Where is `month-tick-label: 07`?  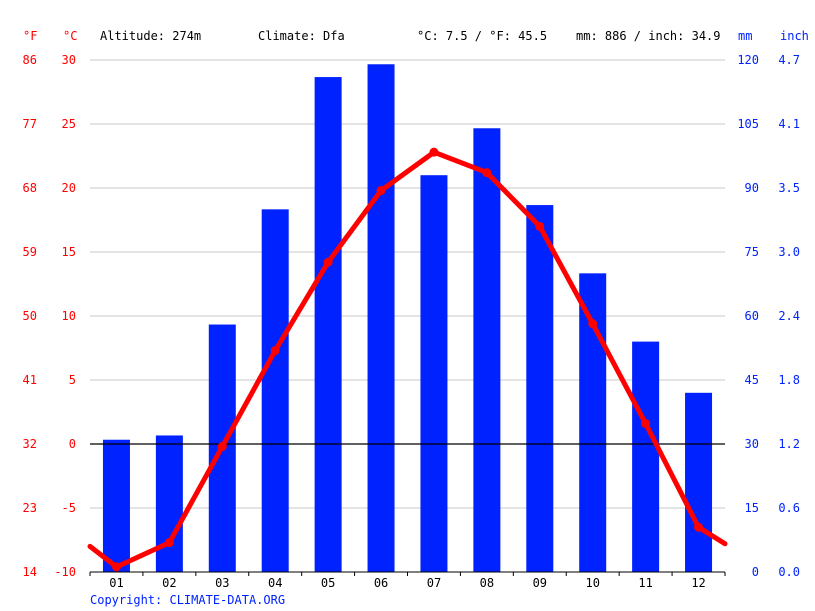 month-tick-label: 07 is located at coordinates (434, 583).